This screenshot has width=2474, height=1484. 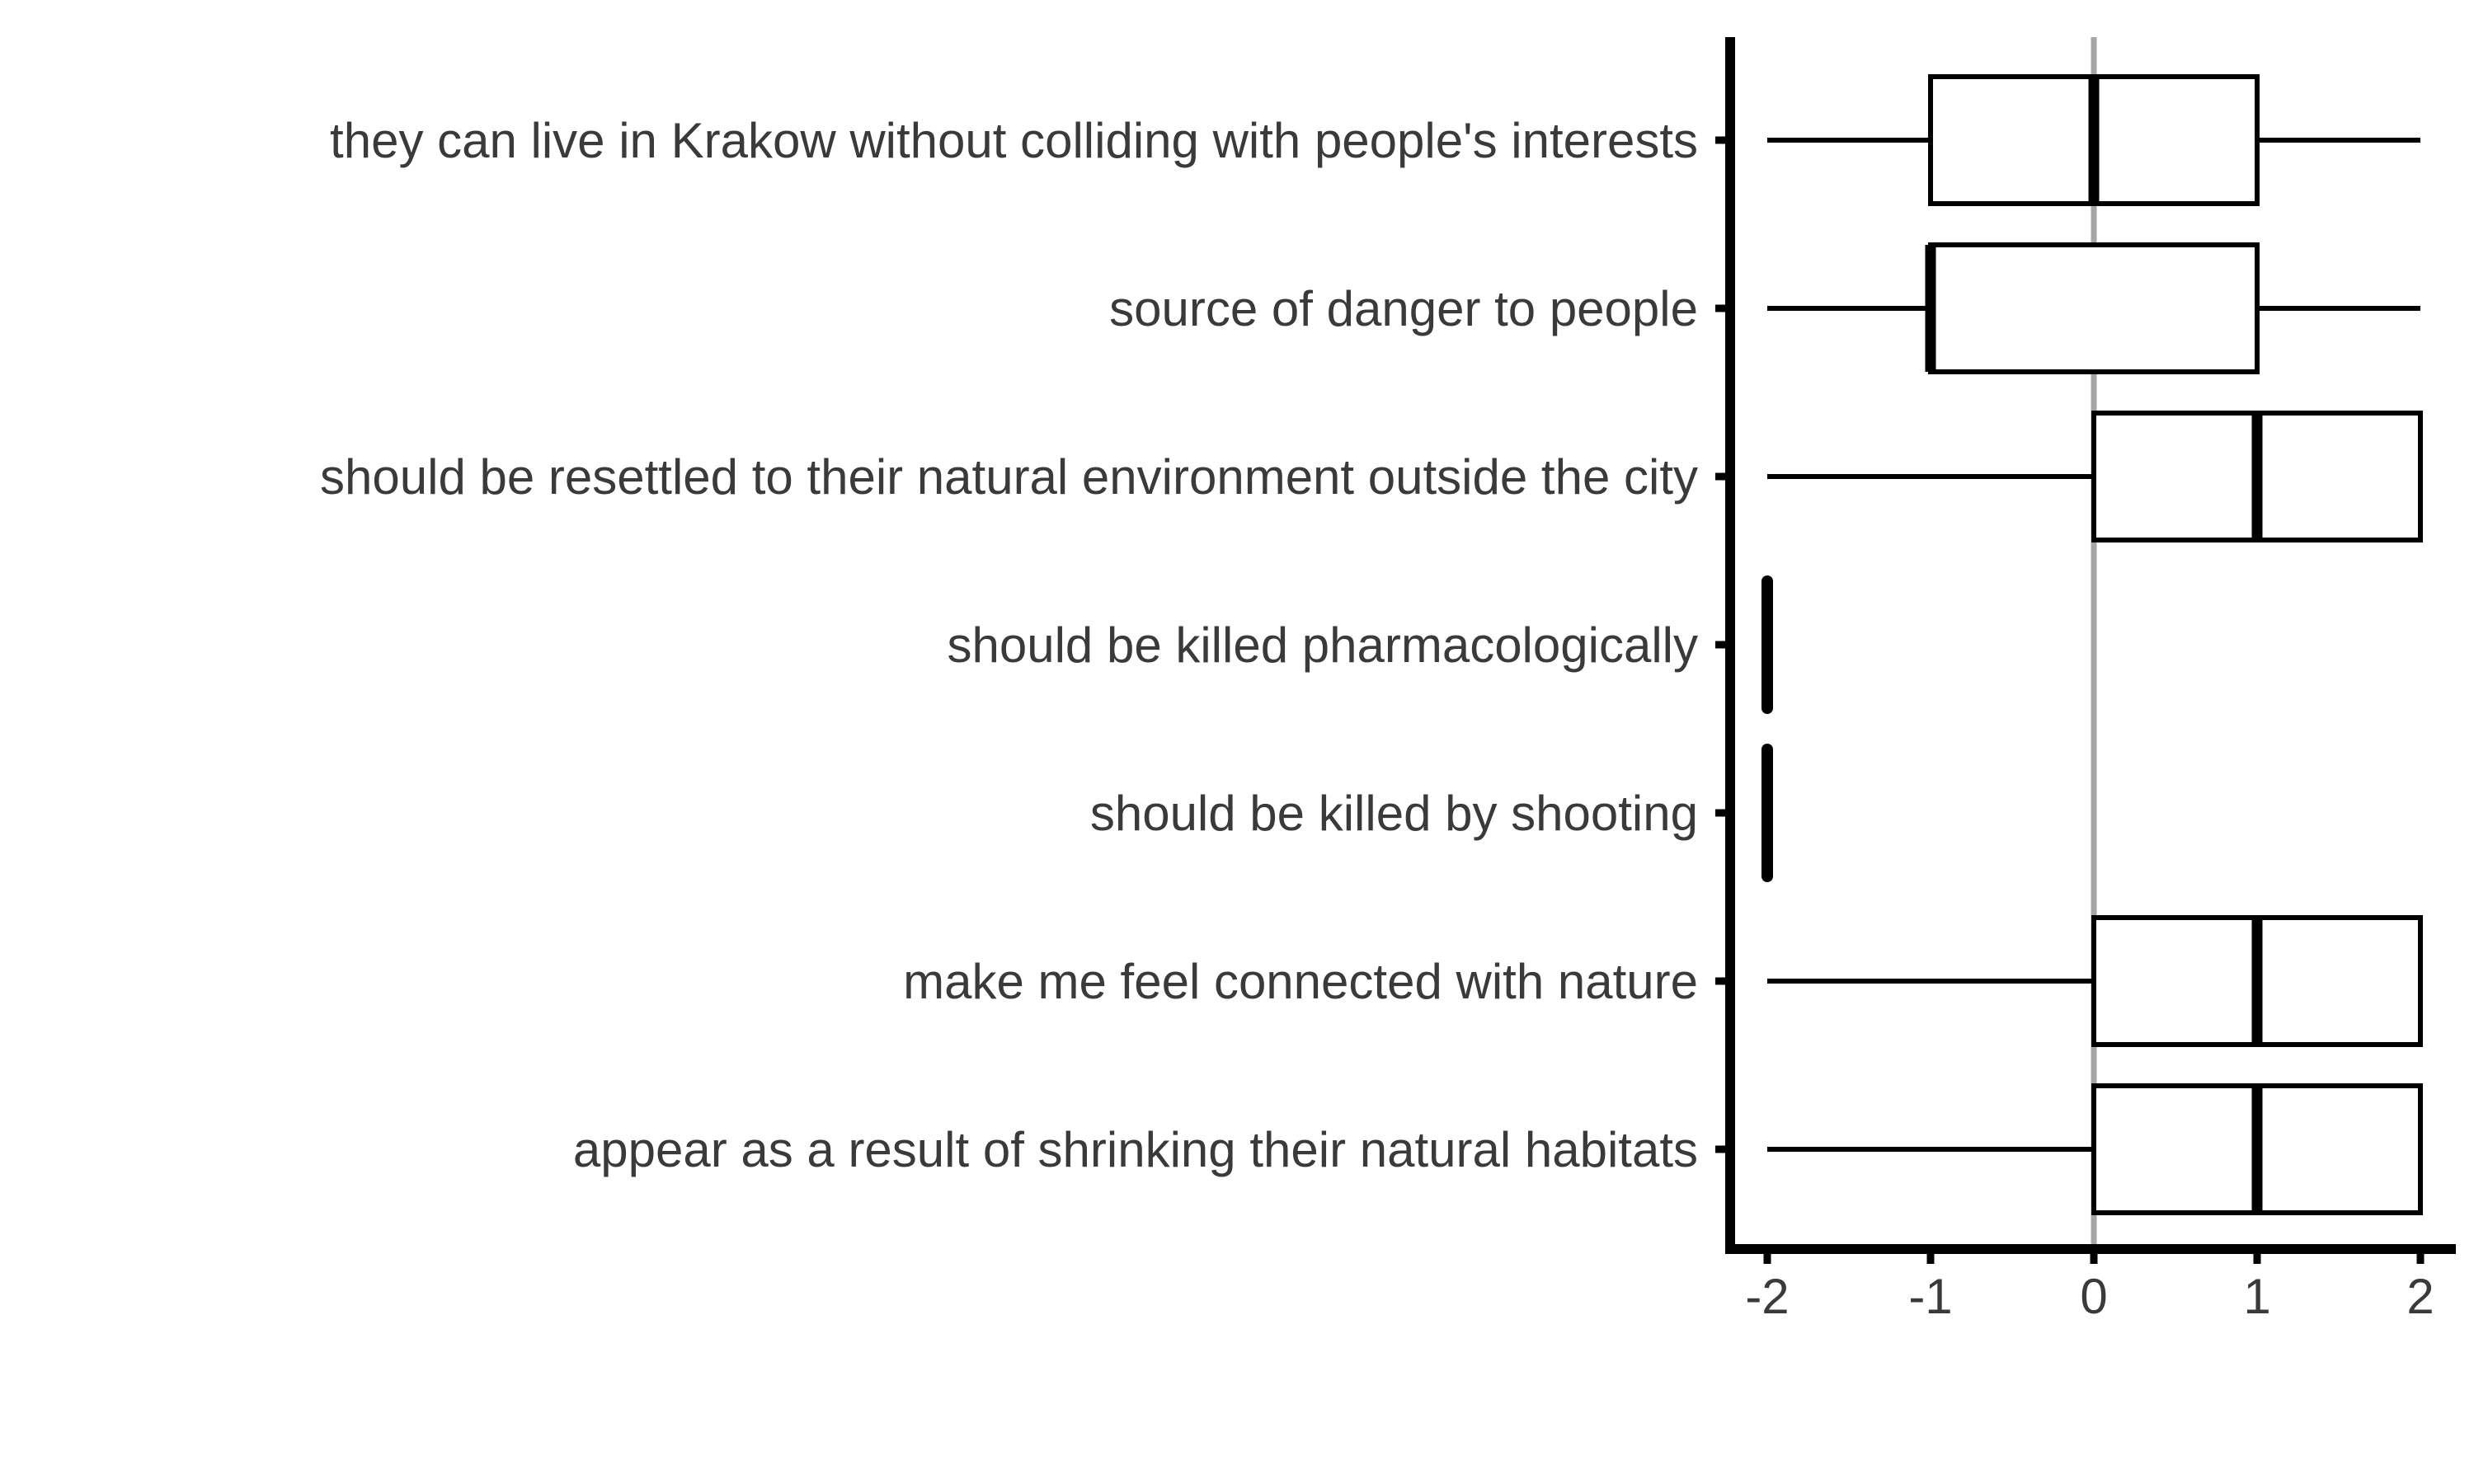 I want to click on category-label: should be killed by shooting, so click(x=1394, y=813).